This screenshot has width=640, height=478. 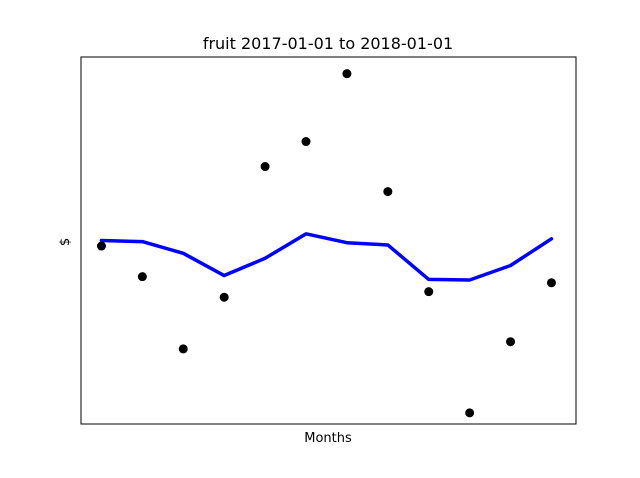 I want to click on y-axis-label: $, so click(x=65, y=242).